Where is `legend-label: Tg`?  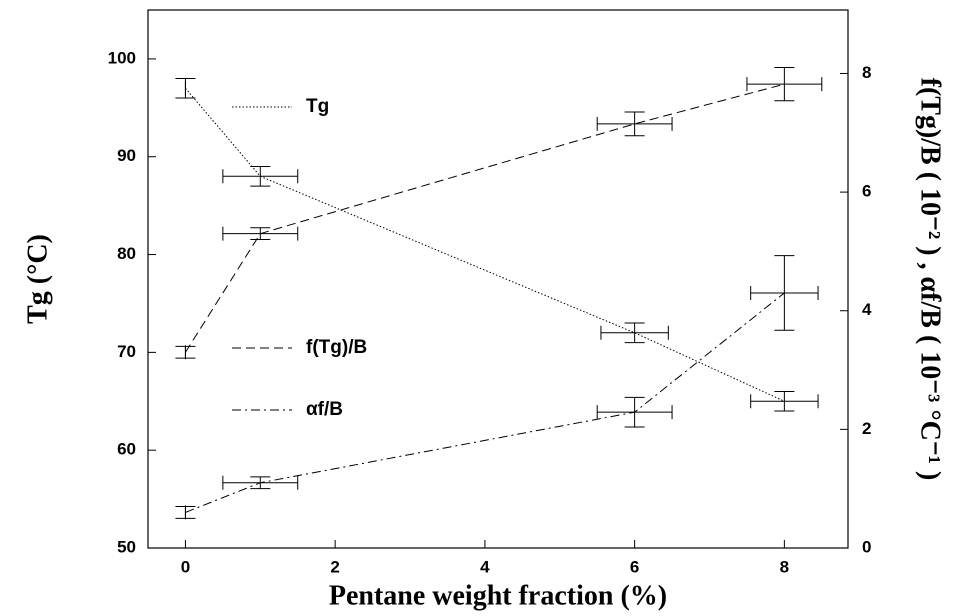 legend-label: Tg is located at coordinates (317, 106).